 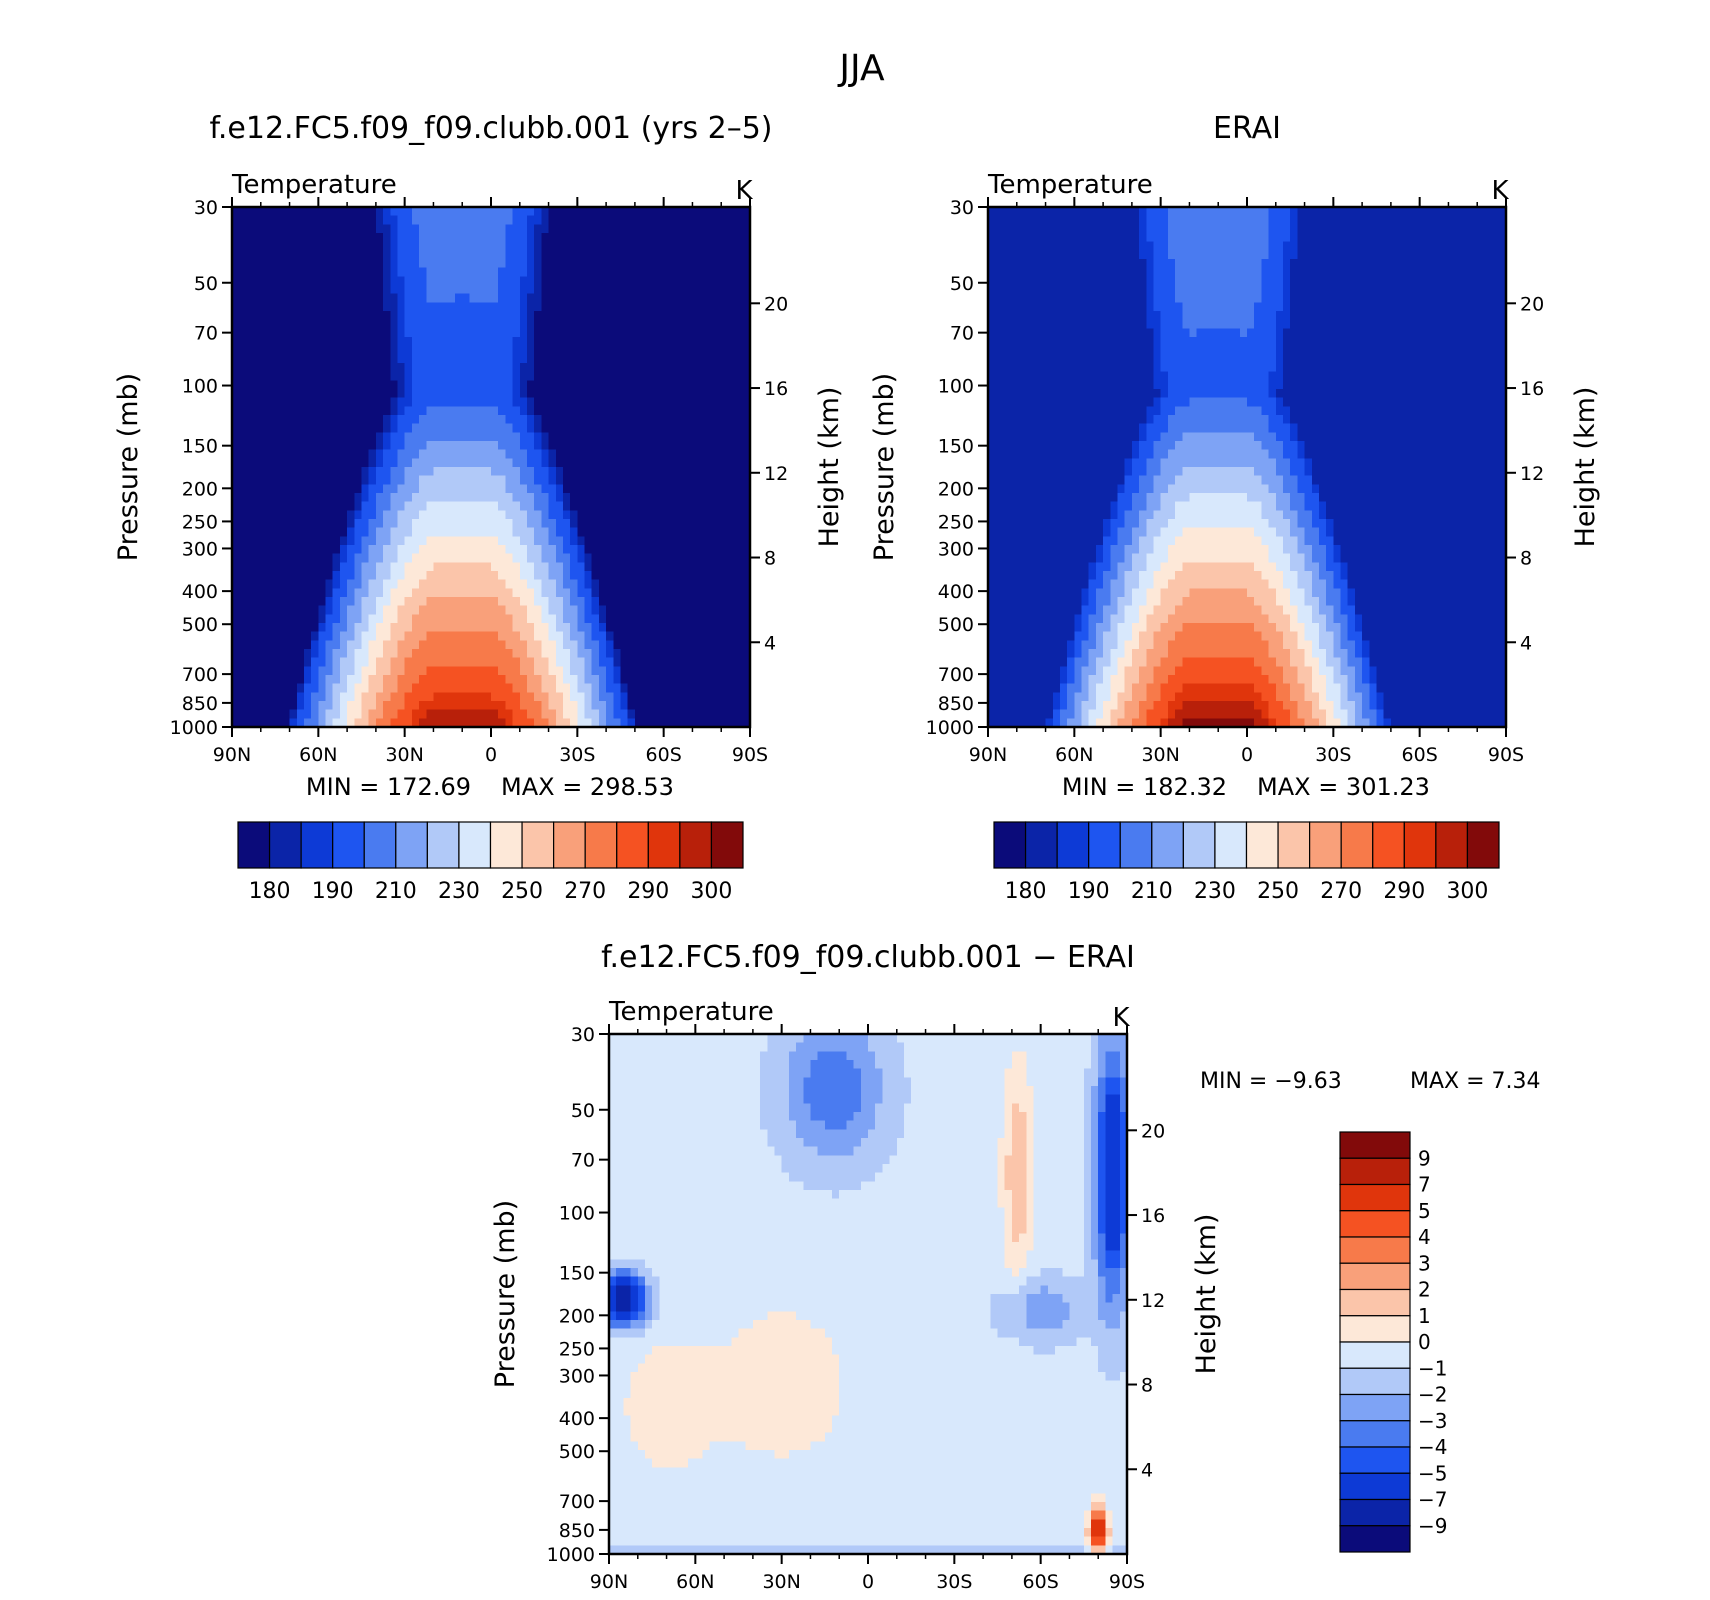 What do you see at coordinates (270, 891) in the screenshot?
I see `colorbar-label: 180` at bounding box center [270, 891].